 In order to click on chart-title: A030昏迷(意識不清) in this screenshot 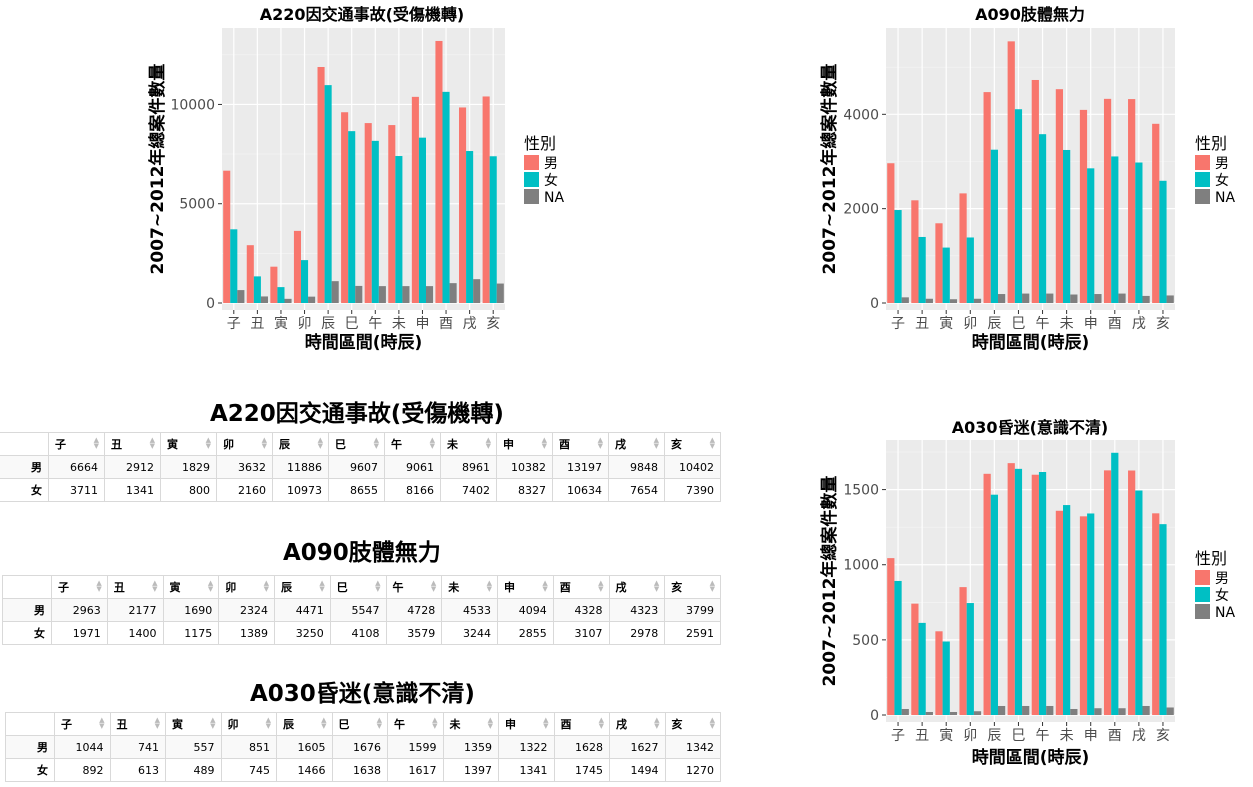, I will do `click(1030, 427)`.